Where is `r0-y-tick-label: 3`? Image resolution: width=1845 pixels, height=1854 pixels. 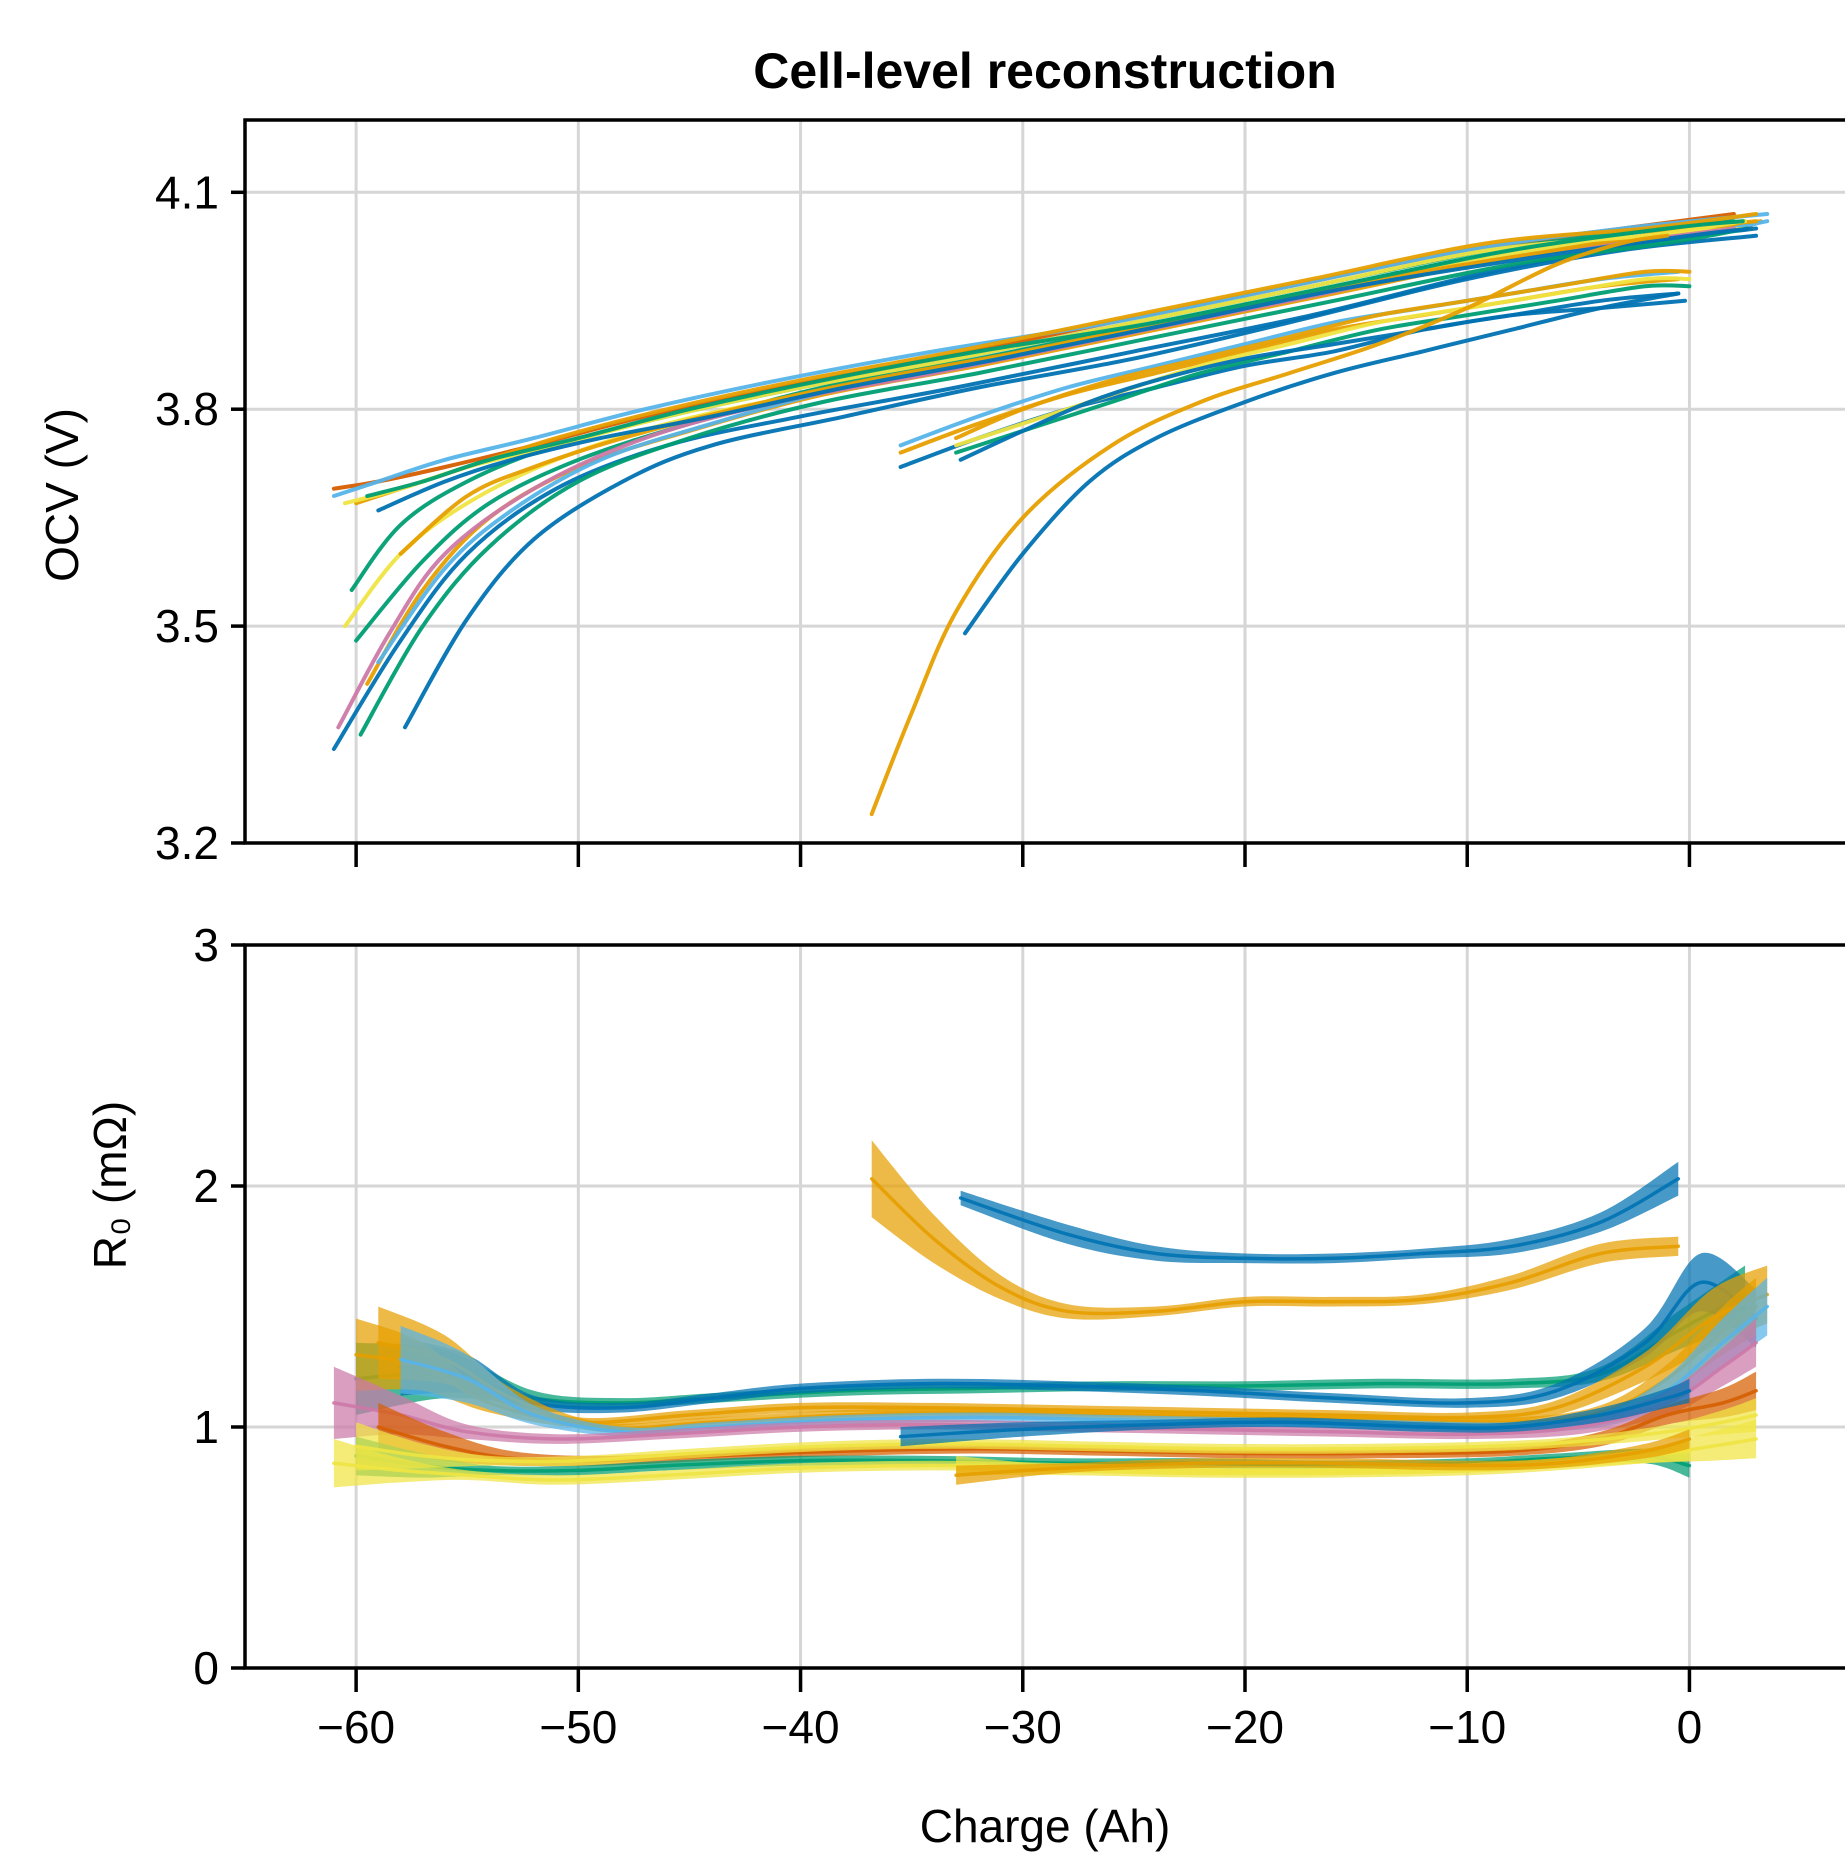 r0-y-tick-label: 3 is located at coordinates (206, 945).